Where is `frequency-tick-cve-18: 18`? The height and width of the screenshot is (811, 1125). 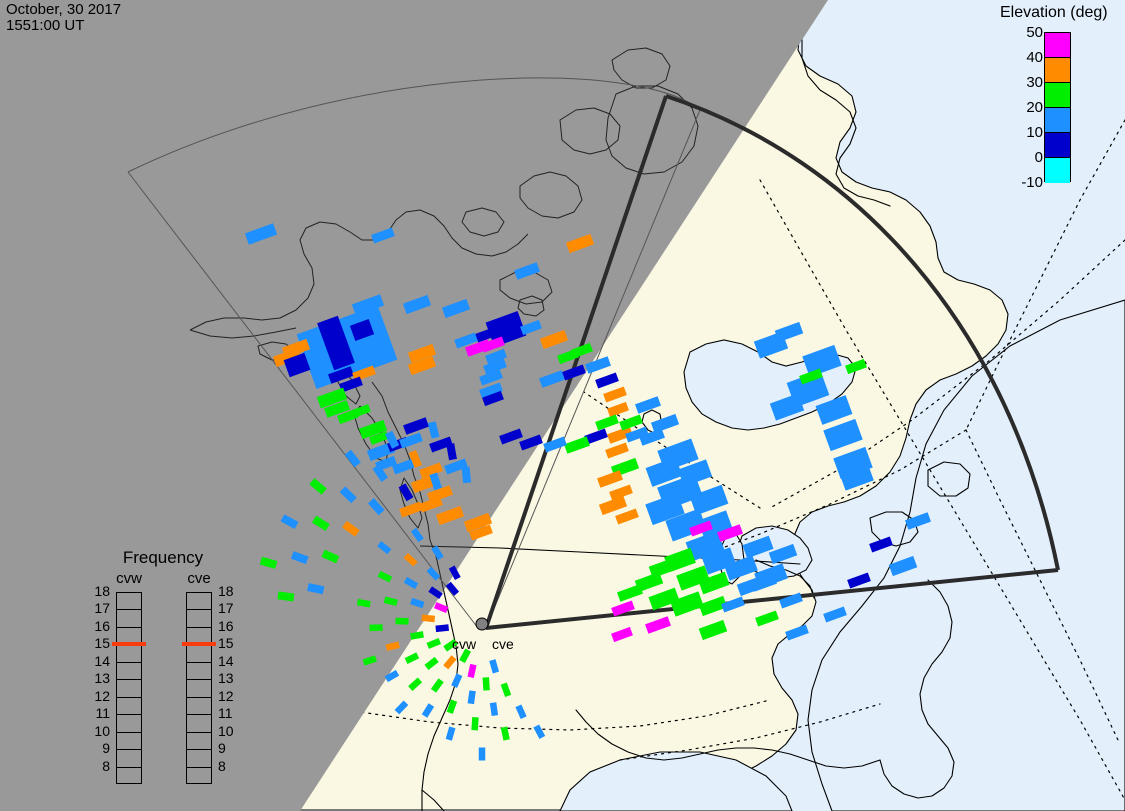
frequency-tick-cve-18: 18 is located at coordinates (226, 591).